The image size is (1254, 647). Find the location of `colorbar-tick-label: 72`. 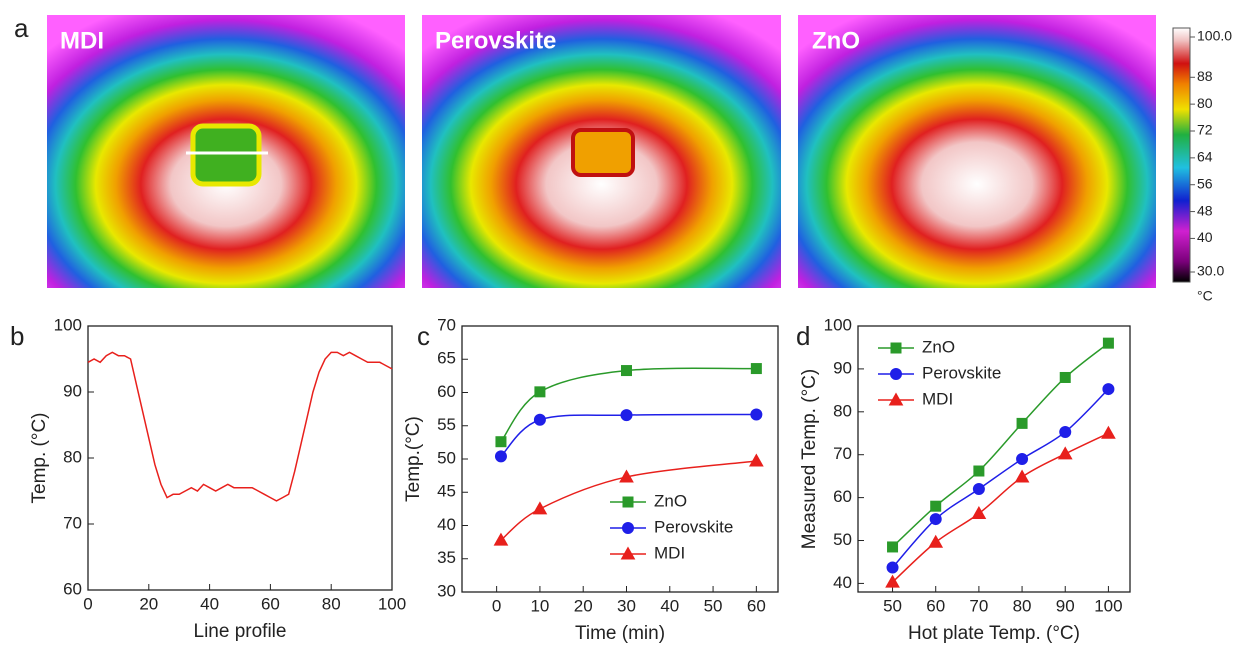

colorbar-tick-label: 72 is located at coordinates (1205, 130).